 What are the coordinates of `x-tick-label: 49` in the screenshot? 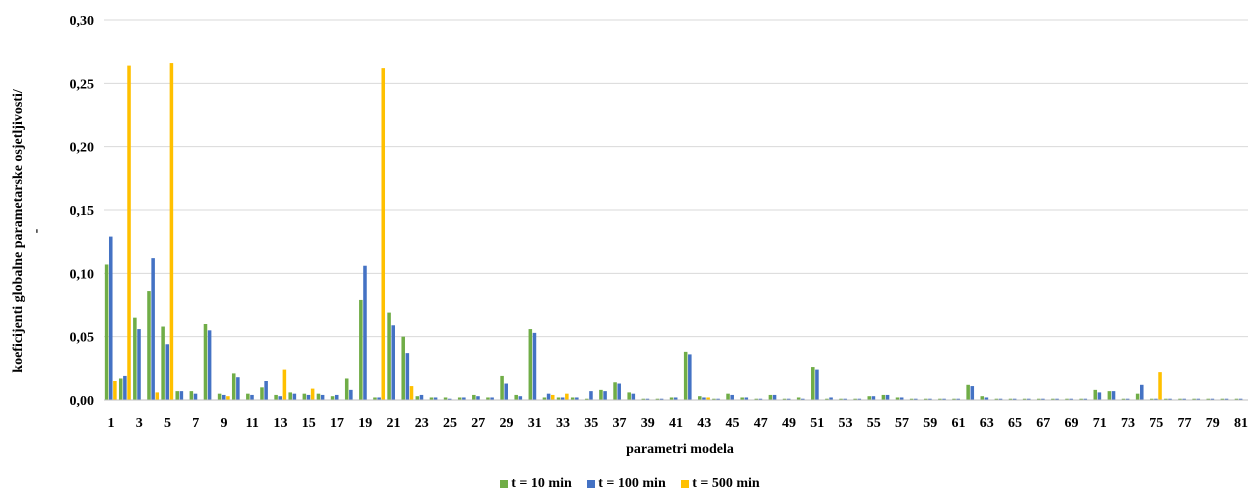 It's located at (789, 423).